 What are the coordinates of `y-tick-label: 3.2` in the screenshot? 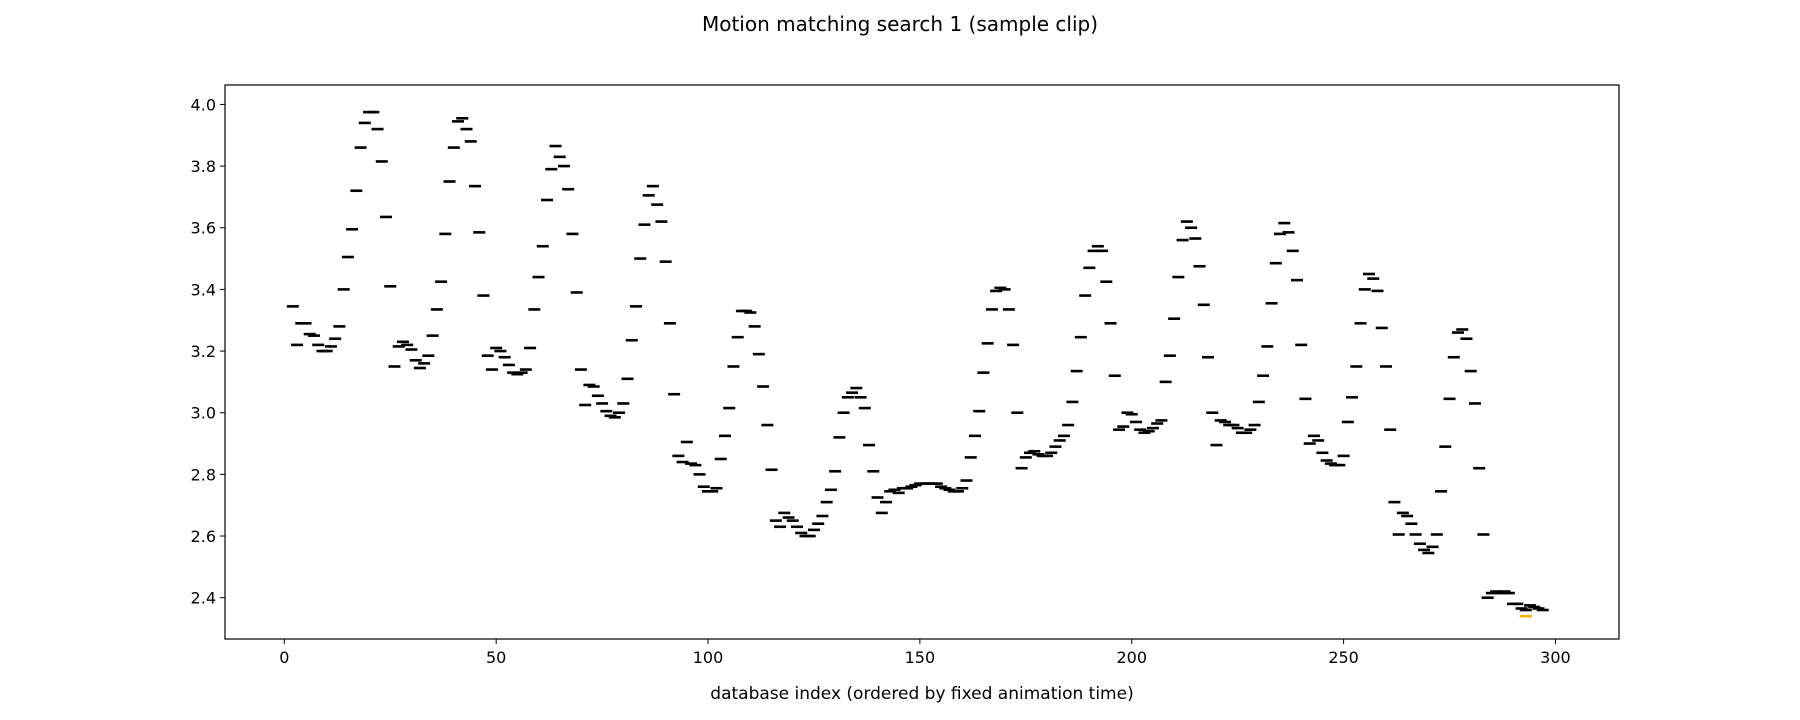 It's located at (203, 351).